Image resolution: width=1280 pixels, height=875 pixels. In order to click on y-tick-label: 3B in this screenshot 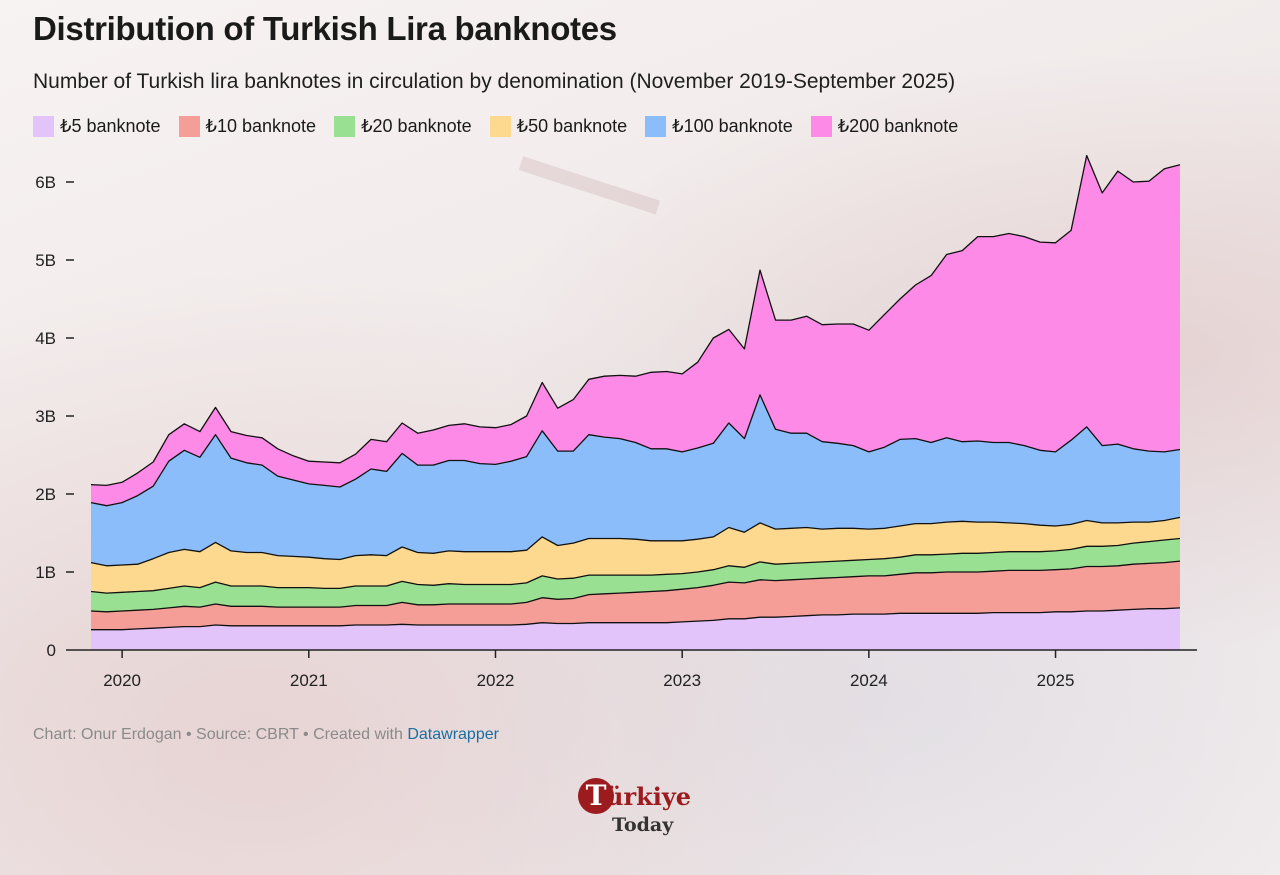, I will do `click(45, 416)`.